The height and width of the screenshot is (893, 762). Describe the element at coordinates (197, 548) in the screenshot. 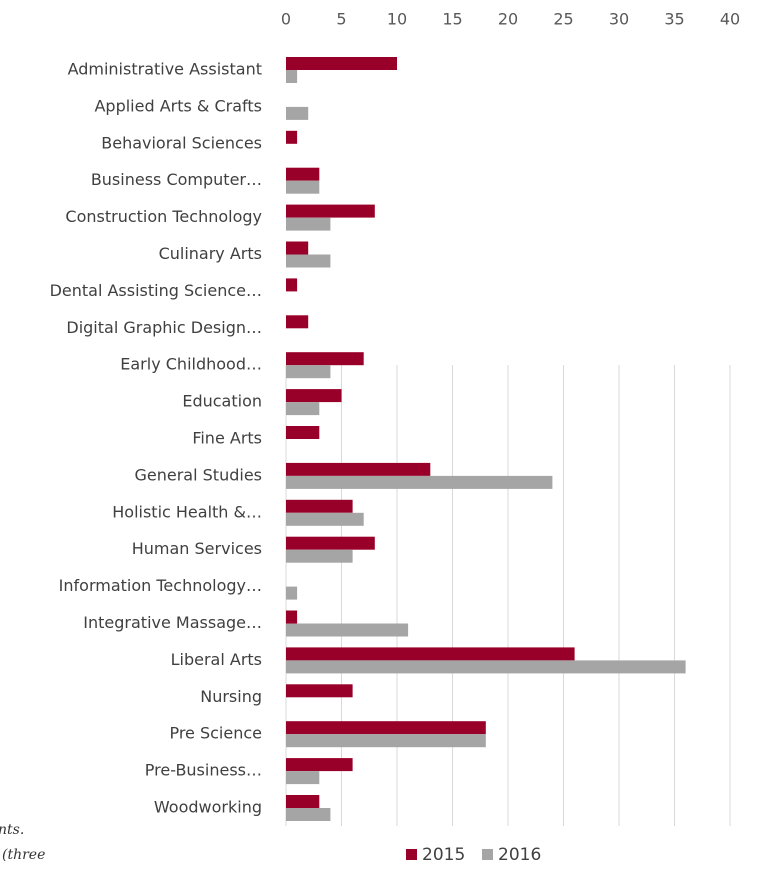

I see `category-label: Human Services` at that location.